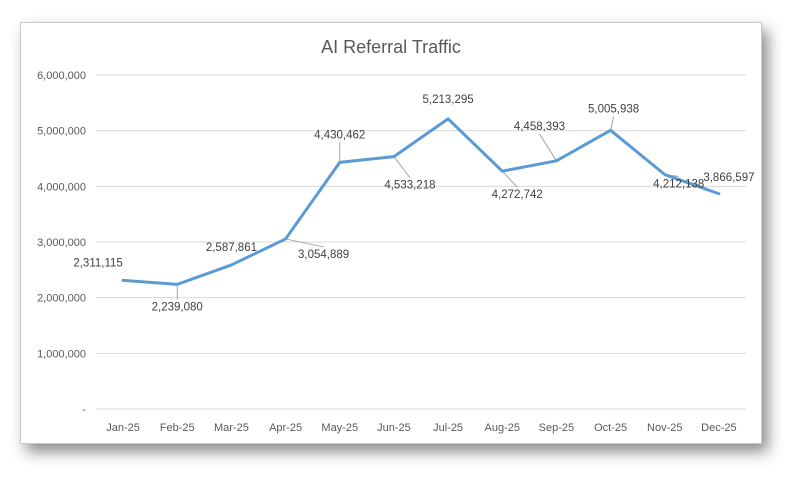 This screenshot has width=800, height=482. Describe the element at coordinates (84, 410) in the screenshot. I see `y-tick-label: -` at that location.